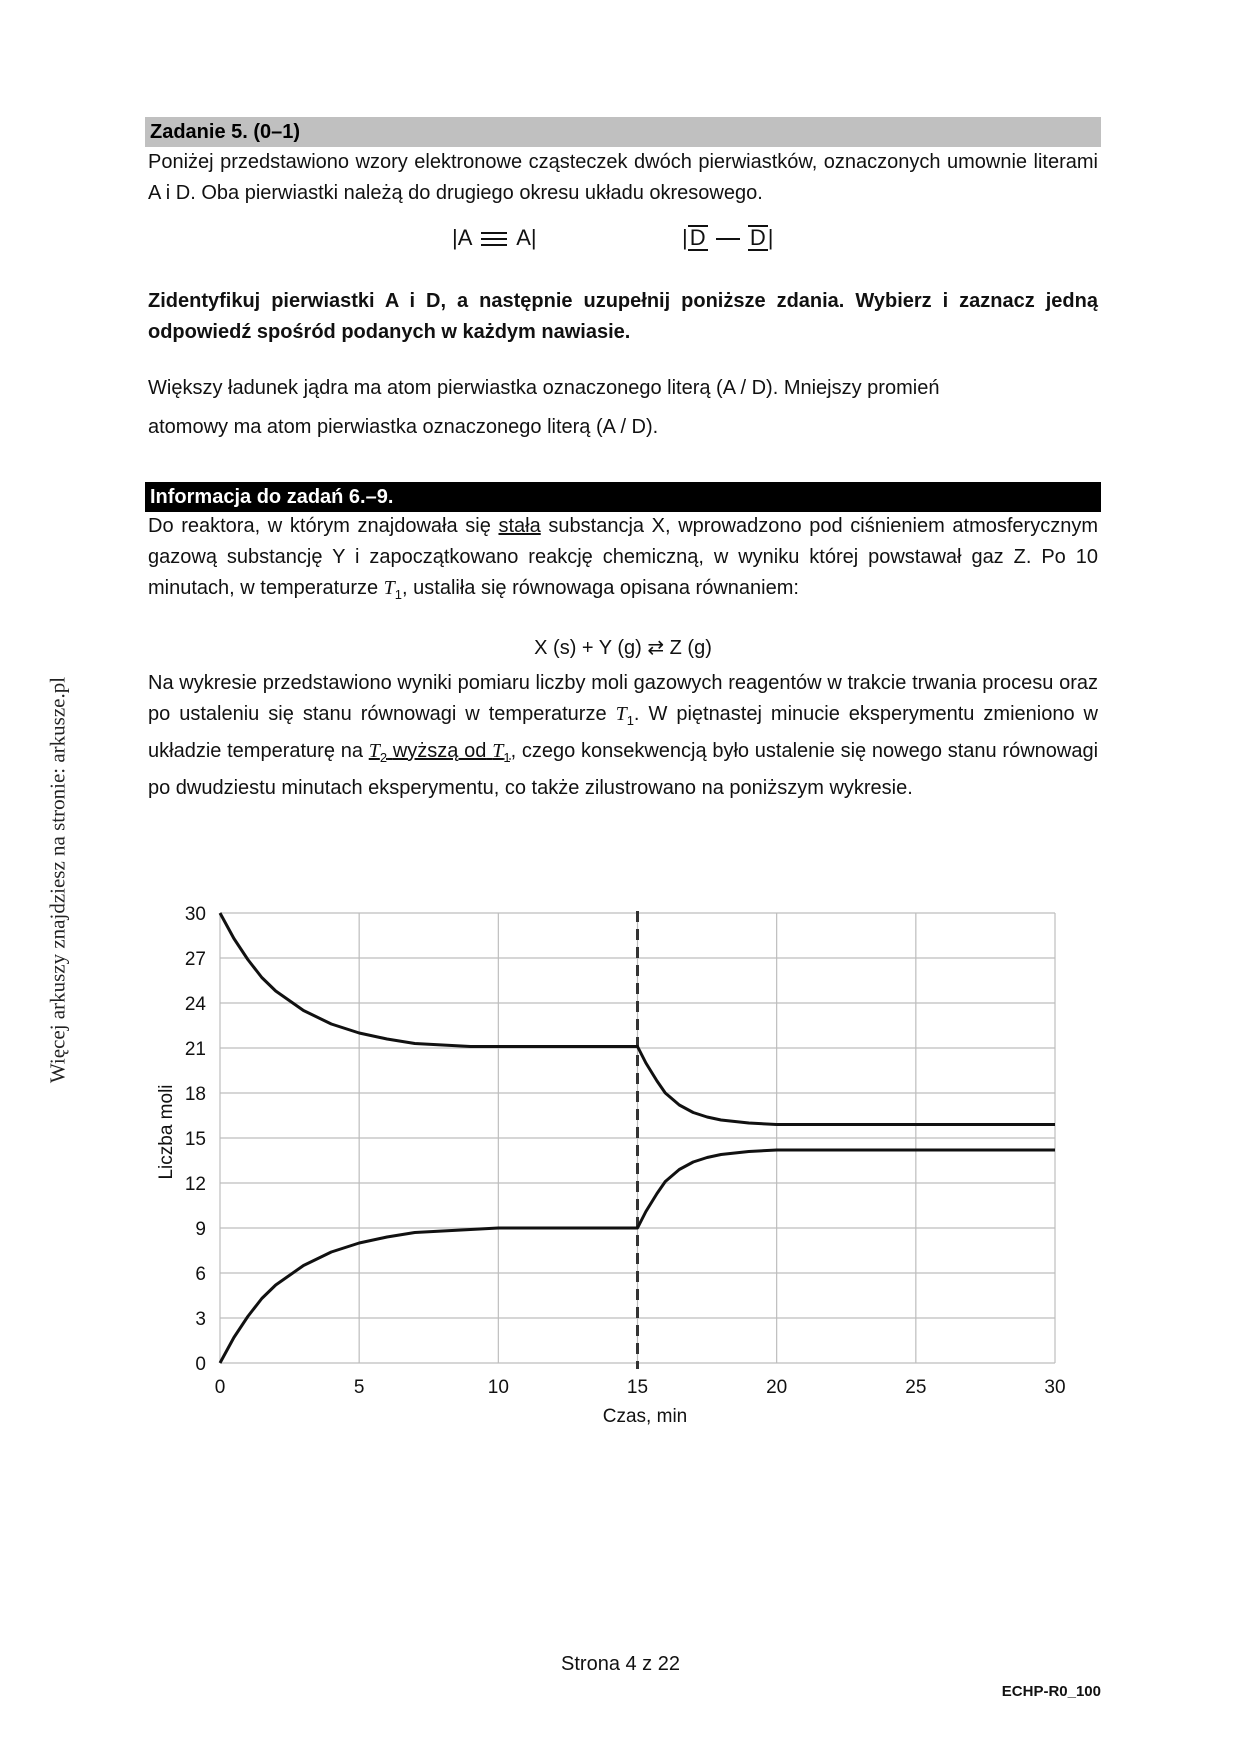 Image resolution: width=1241 pixels, height=1755 pixels. Describe the element at coordinates (645, 1416) in the screenshot. I see `x-axis-label: Czas, min` at that location.